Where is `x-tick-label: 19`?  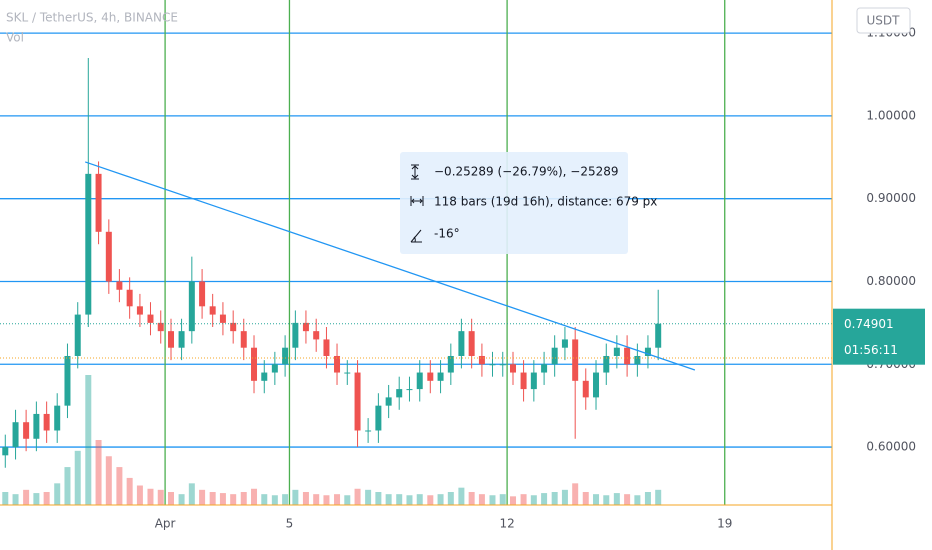 x-tick-label: 19 is located at coordinates (724, 524).